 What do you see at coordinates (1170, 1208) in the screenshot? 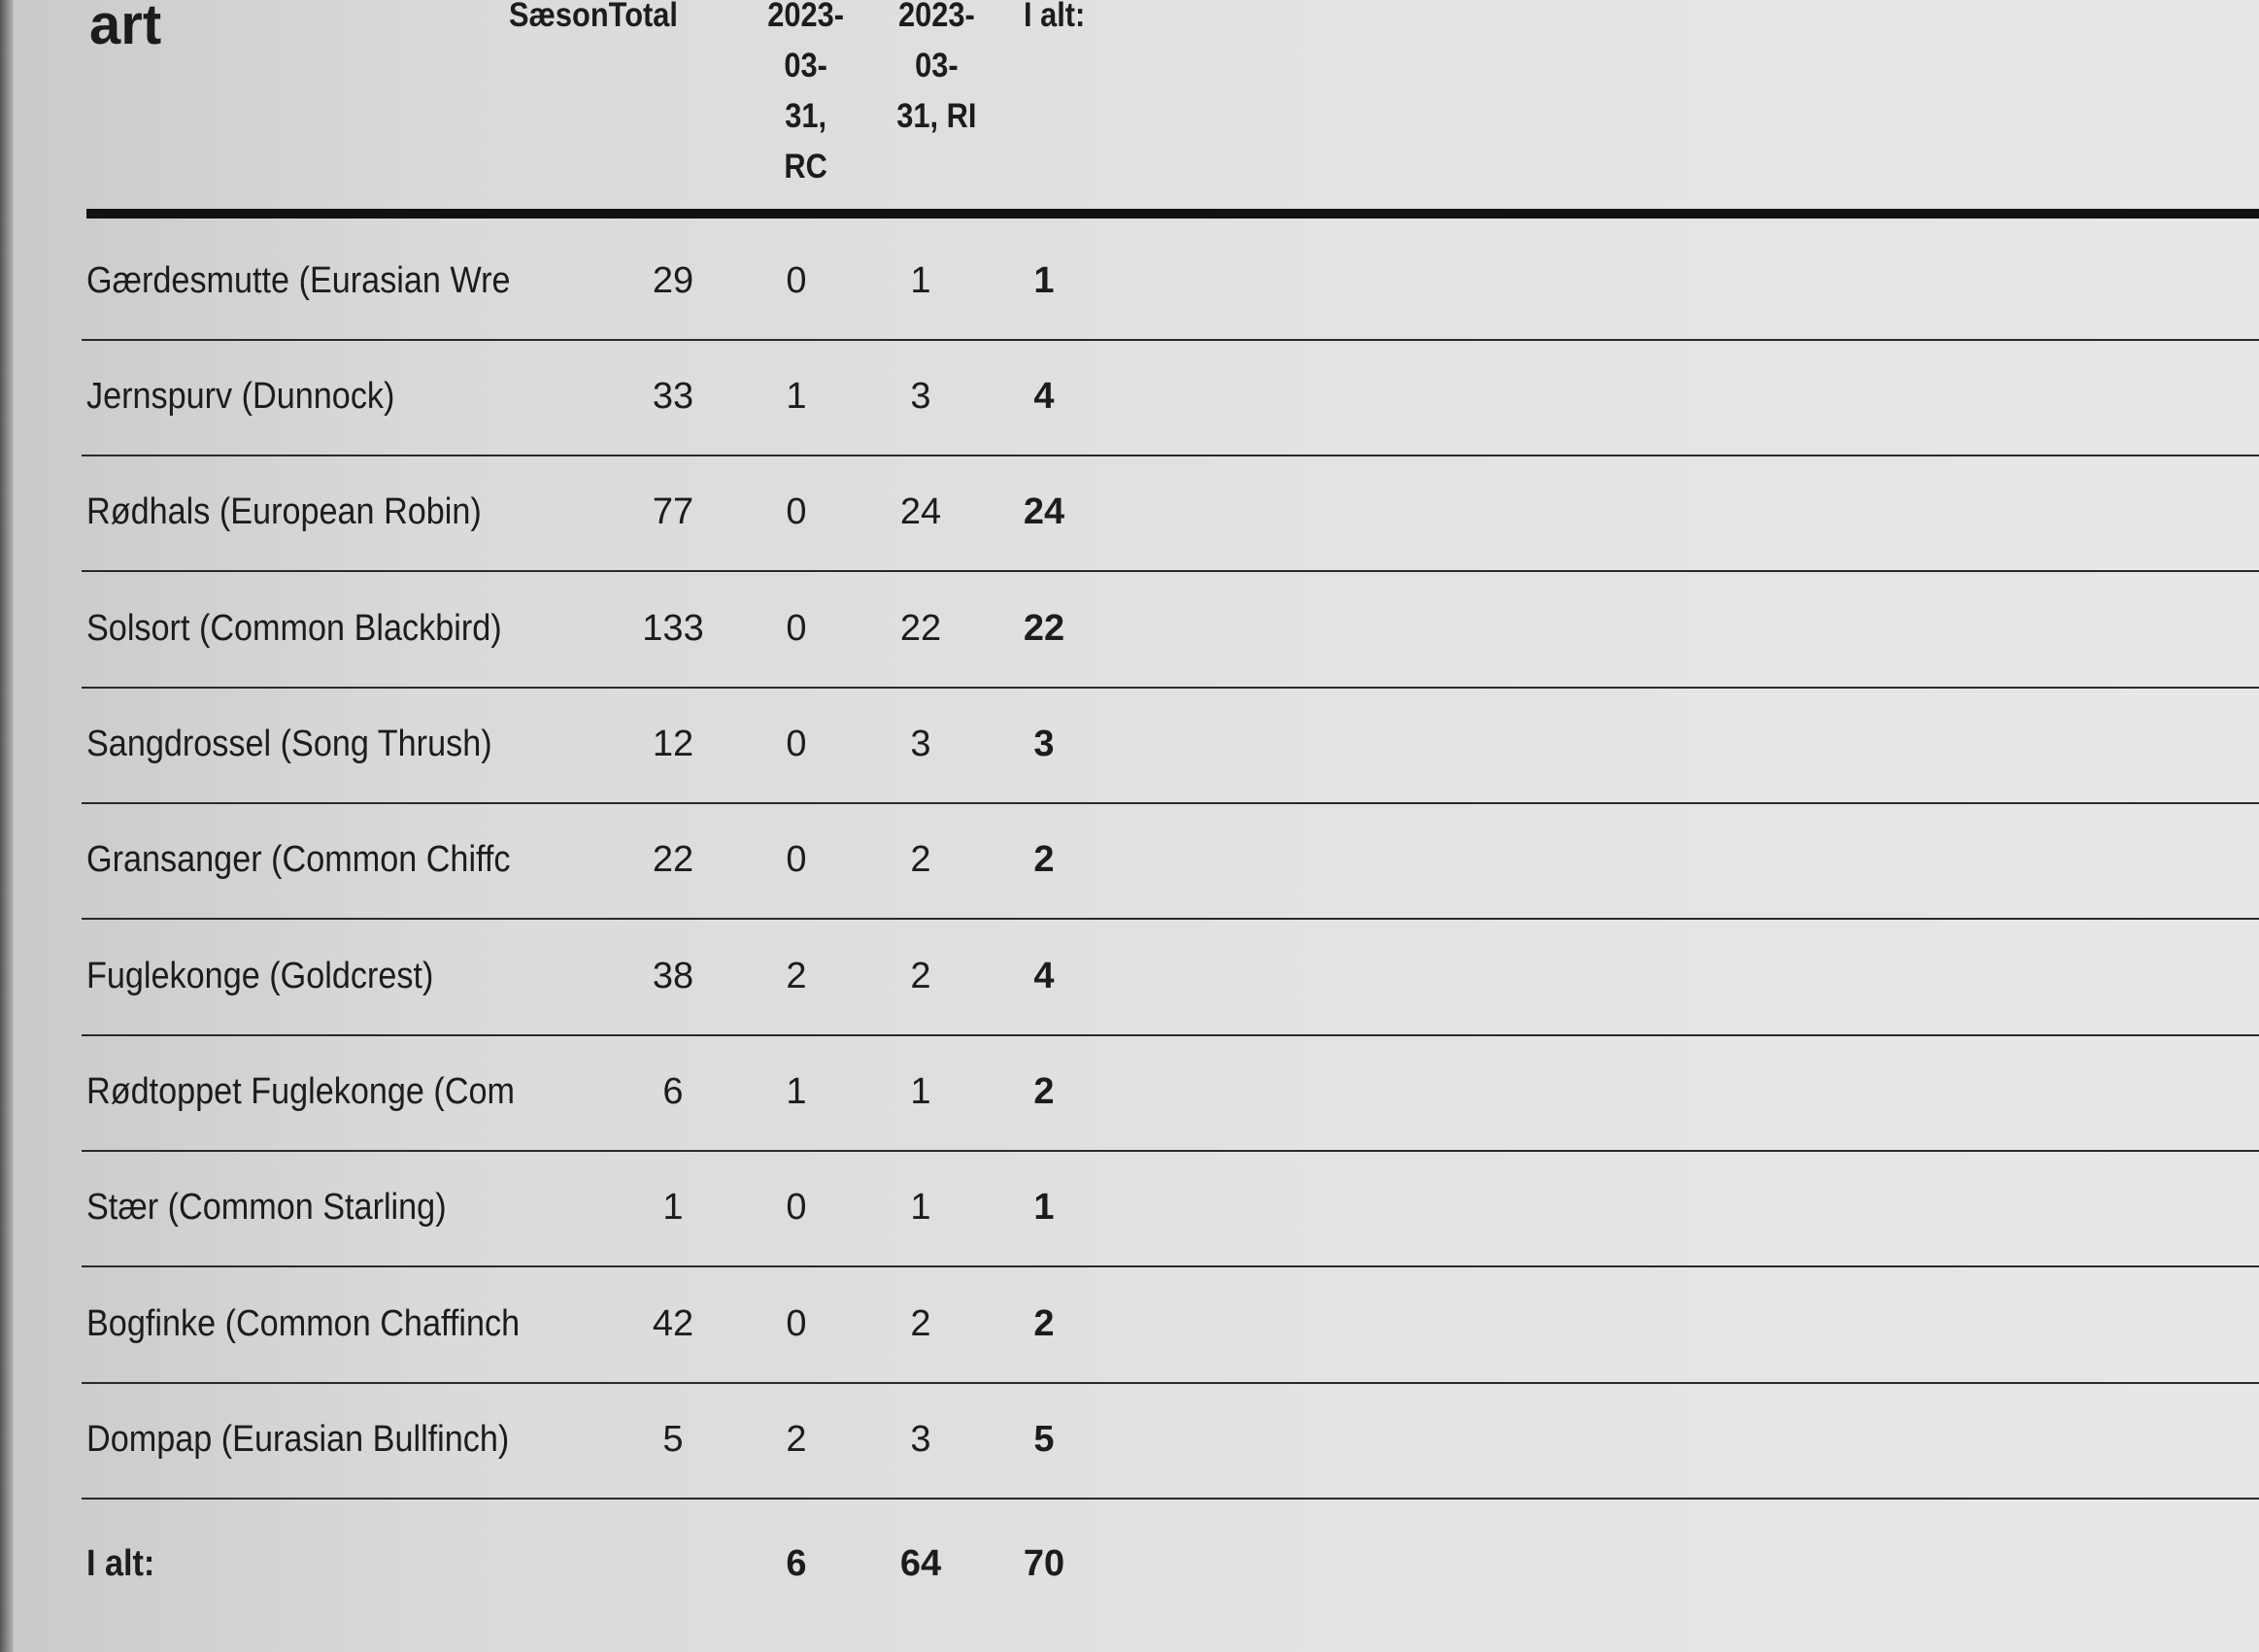
I see `table-row: Stær (Common Starling) 1 0 1 1` at bounding box center [1170, 1208].